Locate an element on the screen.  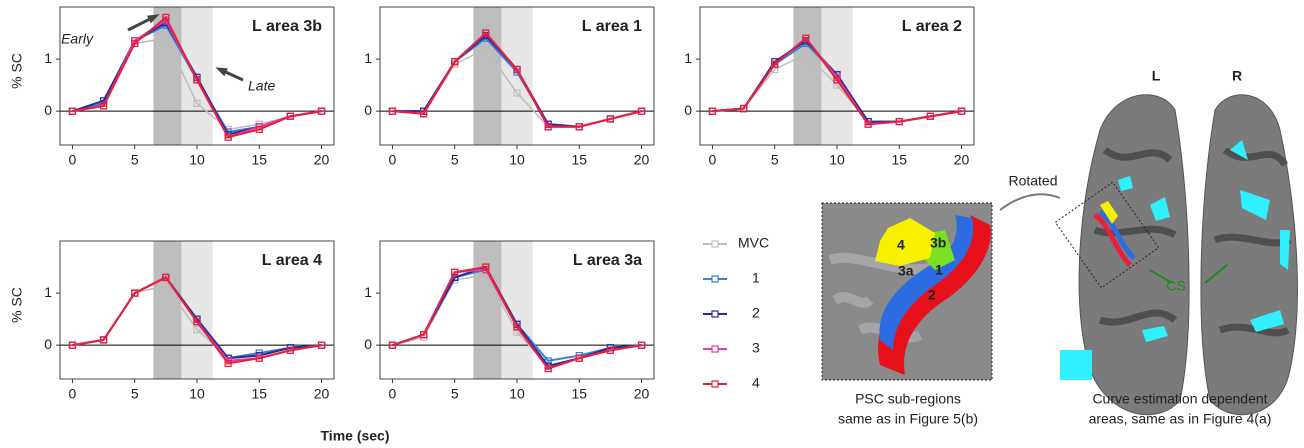
legend-label: 2 is located at coordinates (756, 313).